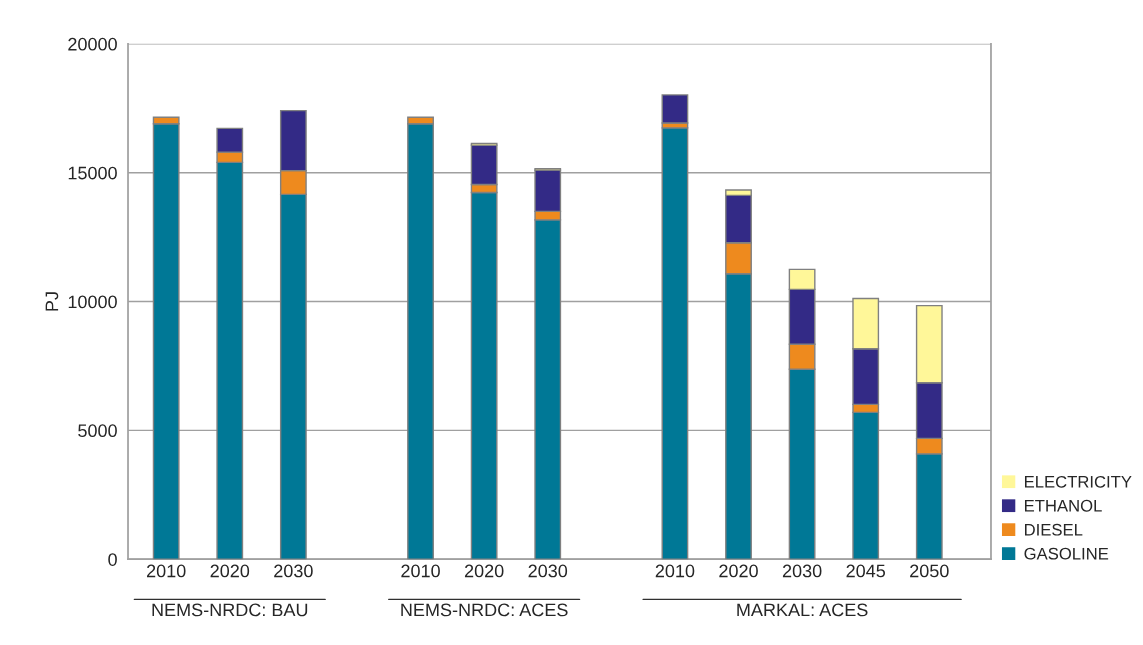  I want to click on text: NEMS-NRDC: BAU, so click(230, 610).